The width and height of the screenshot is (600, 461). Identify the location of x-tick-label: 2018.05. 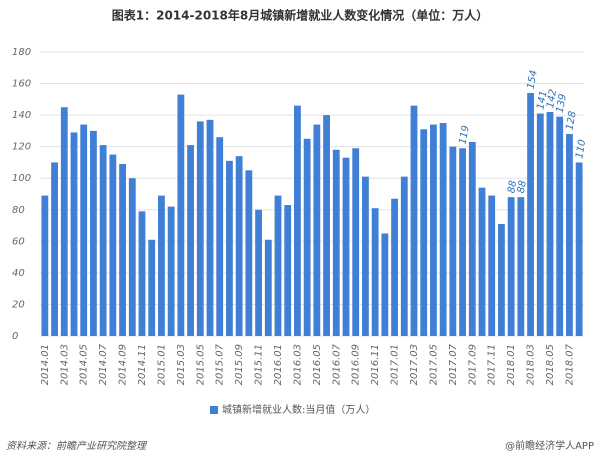
(550, 364).